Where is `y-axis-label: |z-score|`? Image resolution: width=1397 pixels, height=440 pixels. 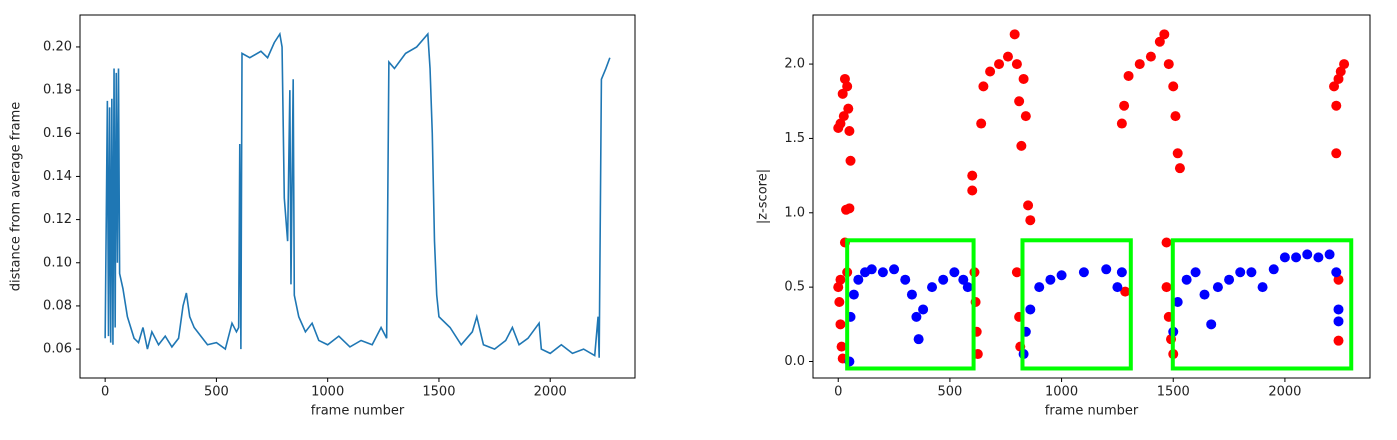
y-axis-label: |z-score| is located at coordinates (763, 196).